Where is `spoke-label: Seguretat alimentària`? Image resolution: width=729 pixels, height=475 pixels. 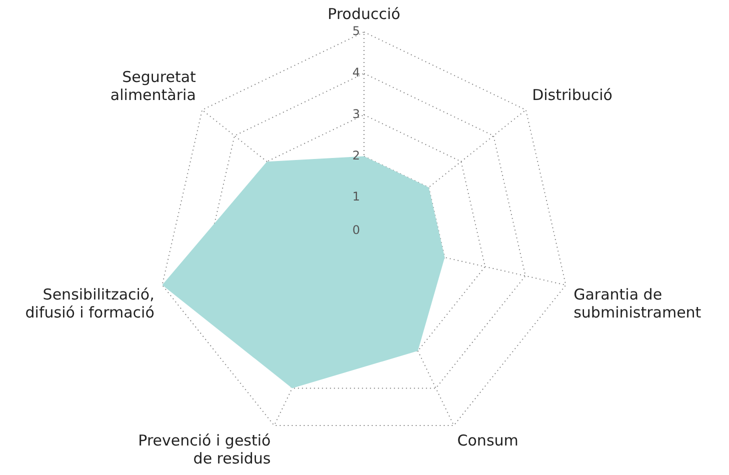
spoke-label: Seguretat alimentària is located at coordinates (153, 86).